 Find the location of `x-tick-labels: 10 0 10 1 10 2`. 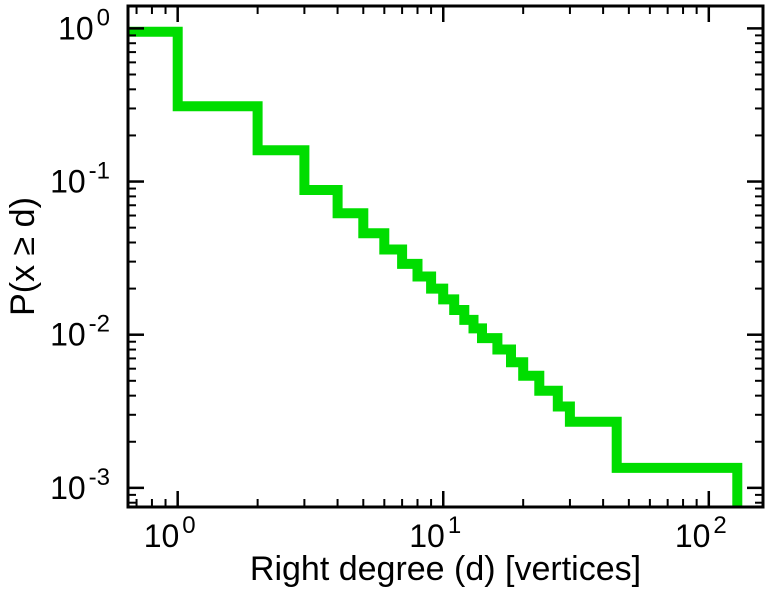

x-tick-labels: 10 0 10 1 10 2 is located at coordinates (435, 533).